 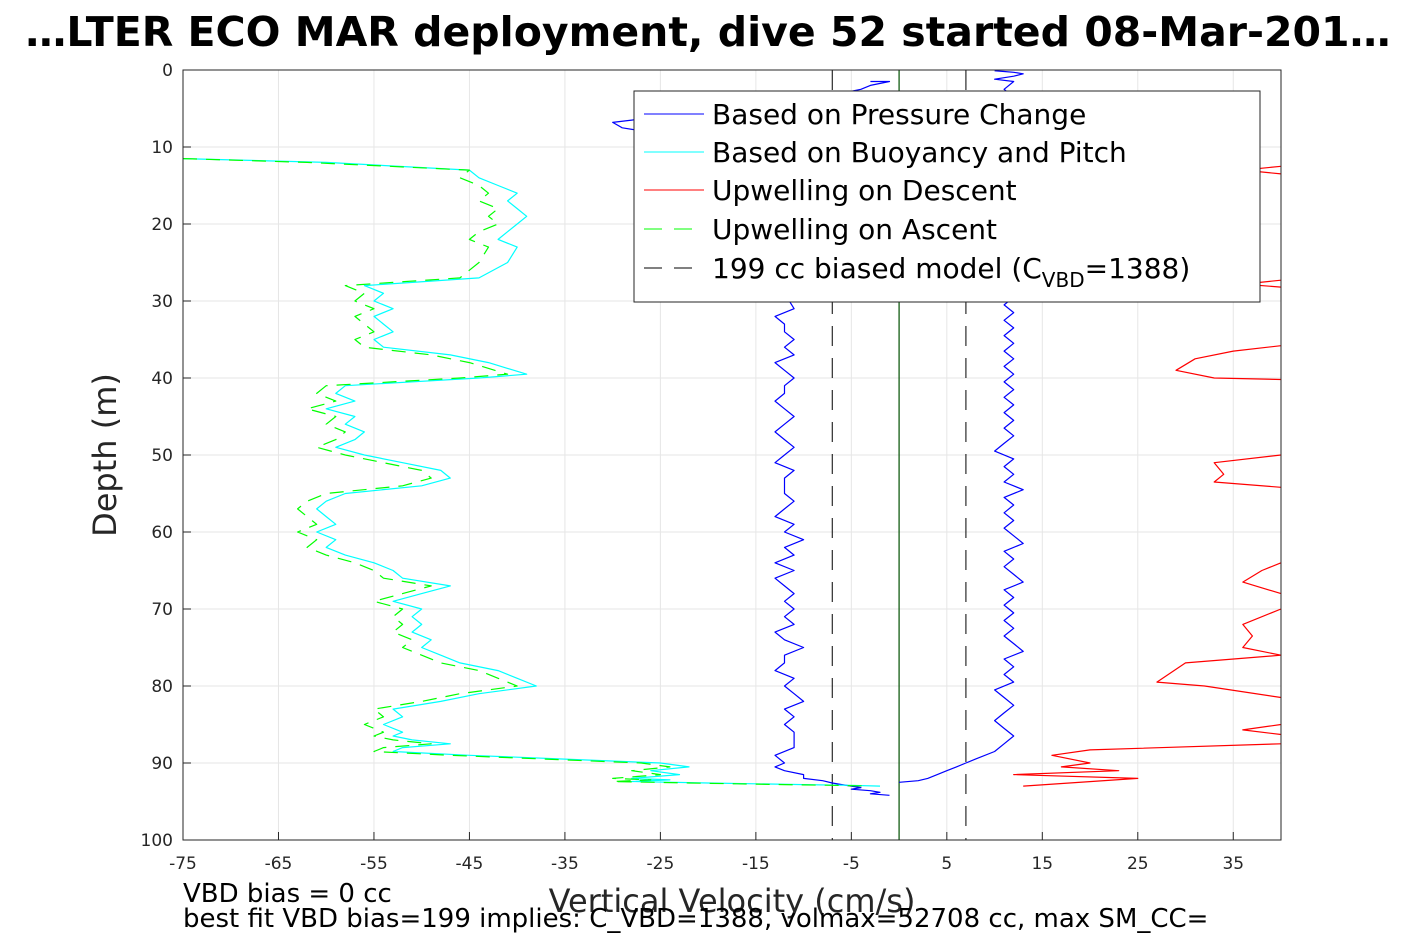 What do you see at coordinates (279, 864) in the screenshot?
I see `x-tick-label: -65` at bounding box center [279, 864].